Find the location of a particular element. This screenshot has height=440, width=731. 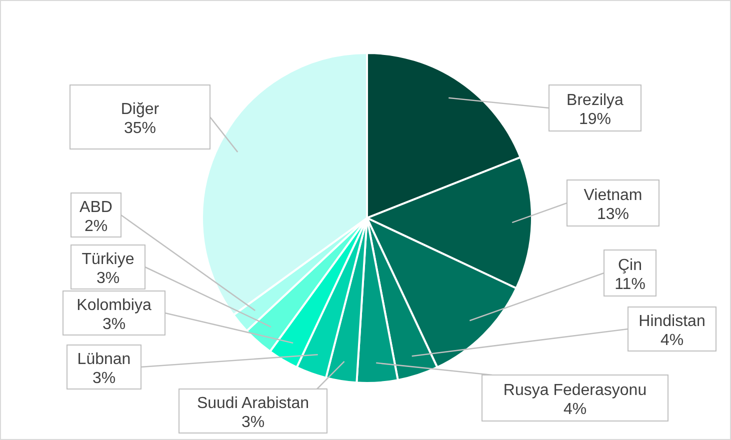

data-label: 13% is located at coordinates (613, 214).